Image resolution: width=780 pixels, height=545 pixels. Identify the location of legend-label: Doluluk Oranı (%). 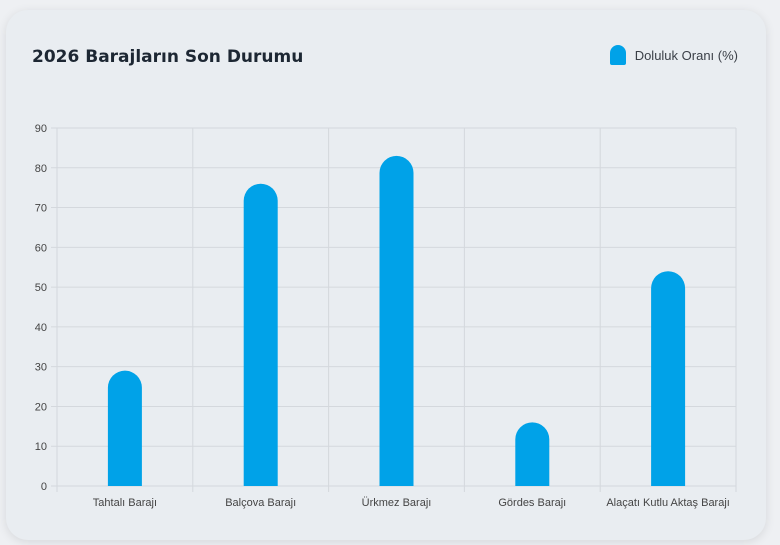
(686, 55).